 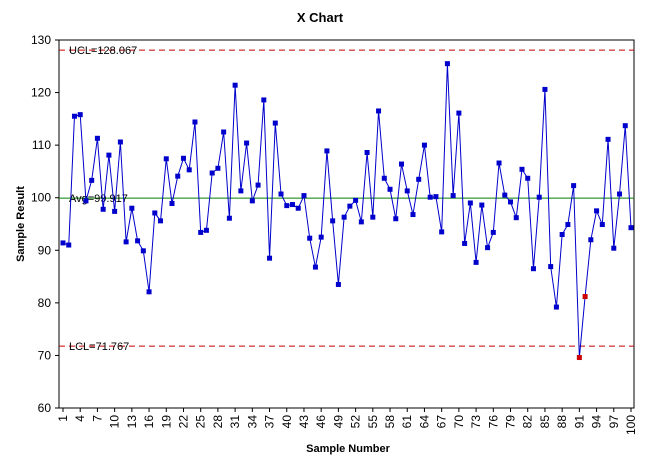 What do you see at coordinates (252, 422) in the screenshot?
I see `x-tick-label: 34` at bounding box center [252, 422].